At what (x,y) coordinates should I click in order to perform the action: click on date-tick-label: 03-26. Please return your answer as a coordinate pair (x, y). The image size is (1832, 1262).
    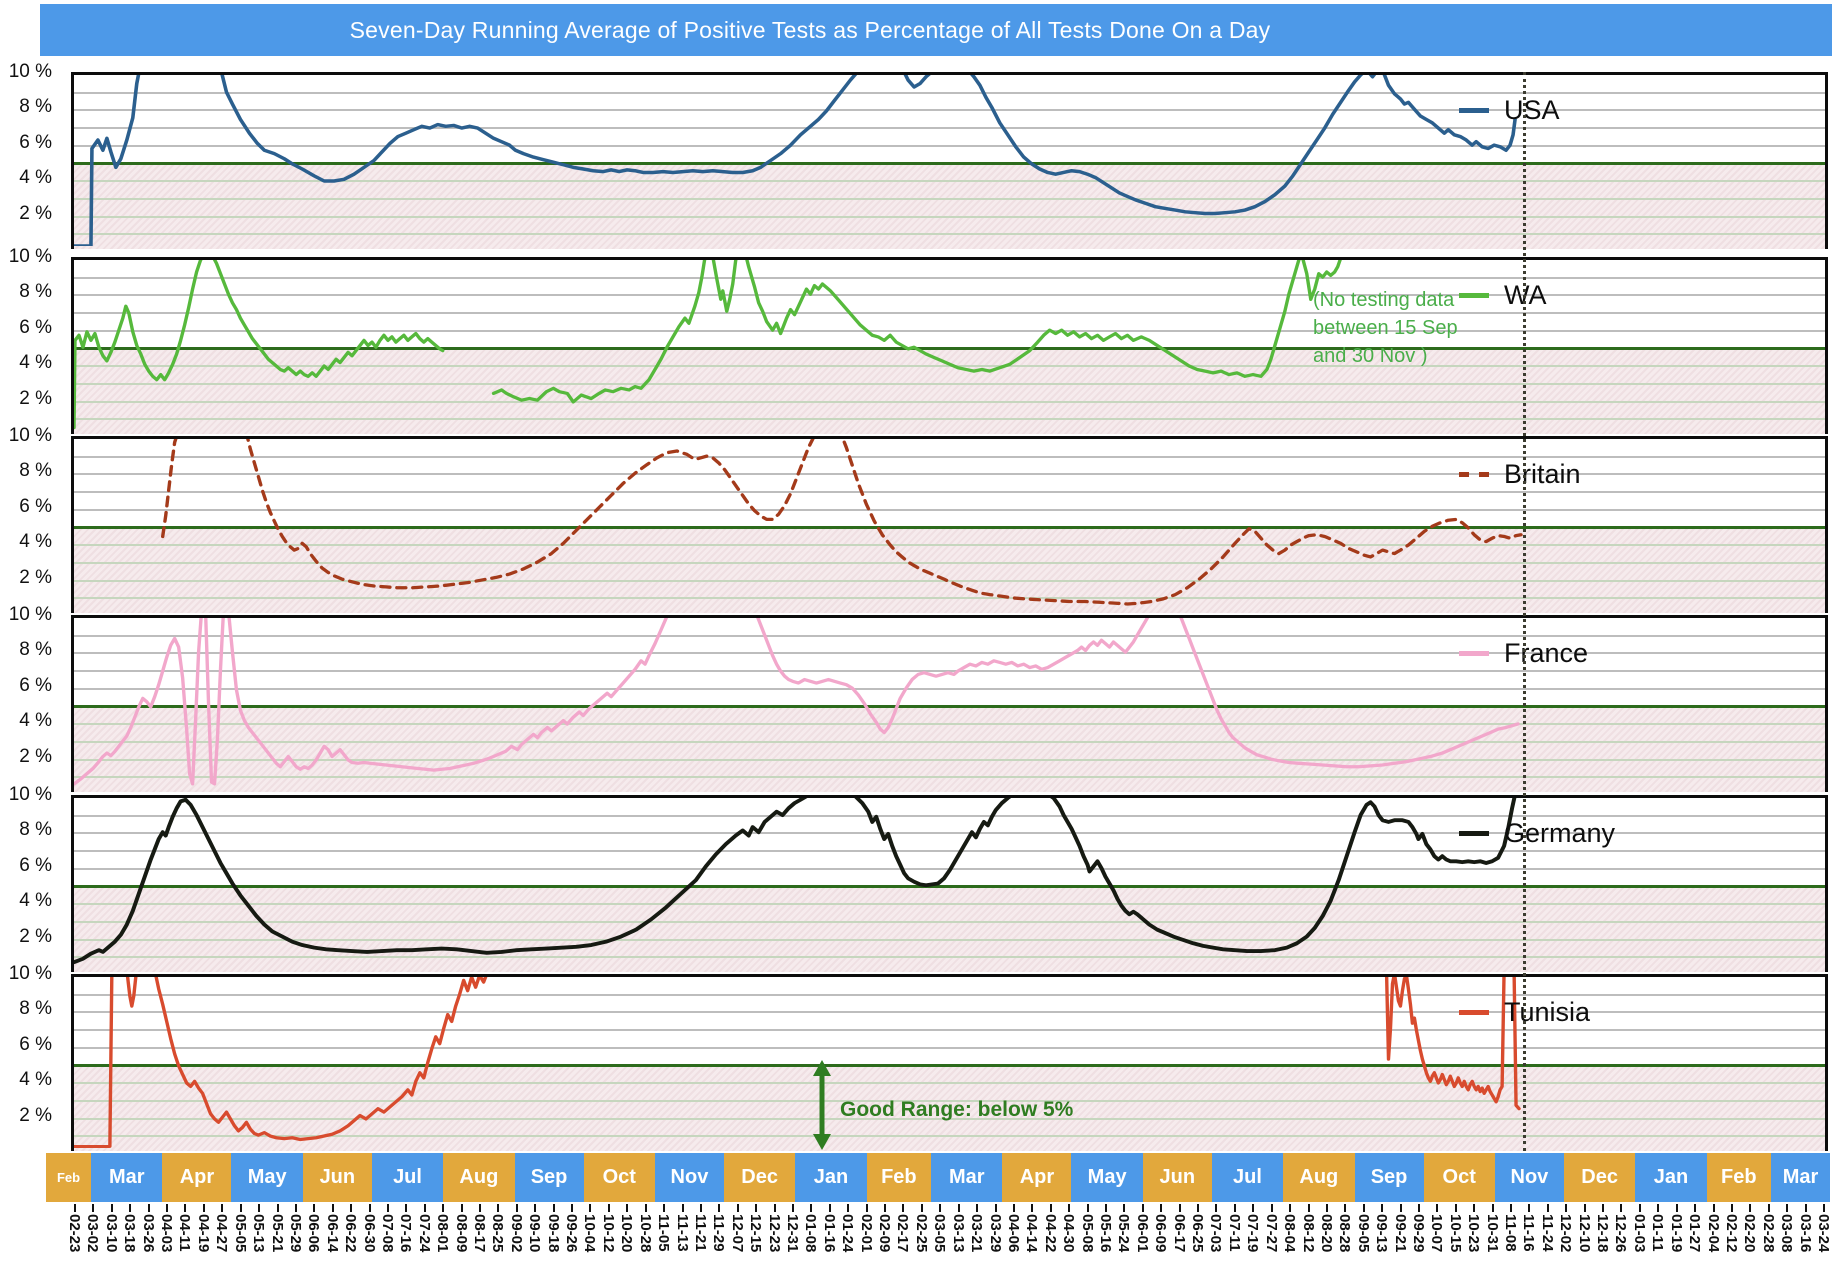
    Looking at the image, I should click on (148, 1233).